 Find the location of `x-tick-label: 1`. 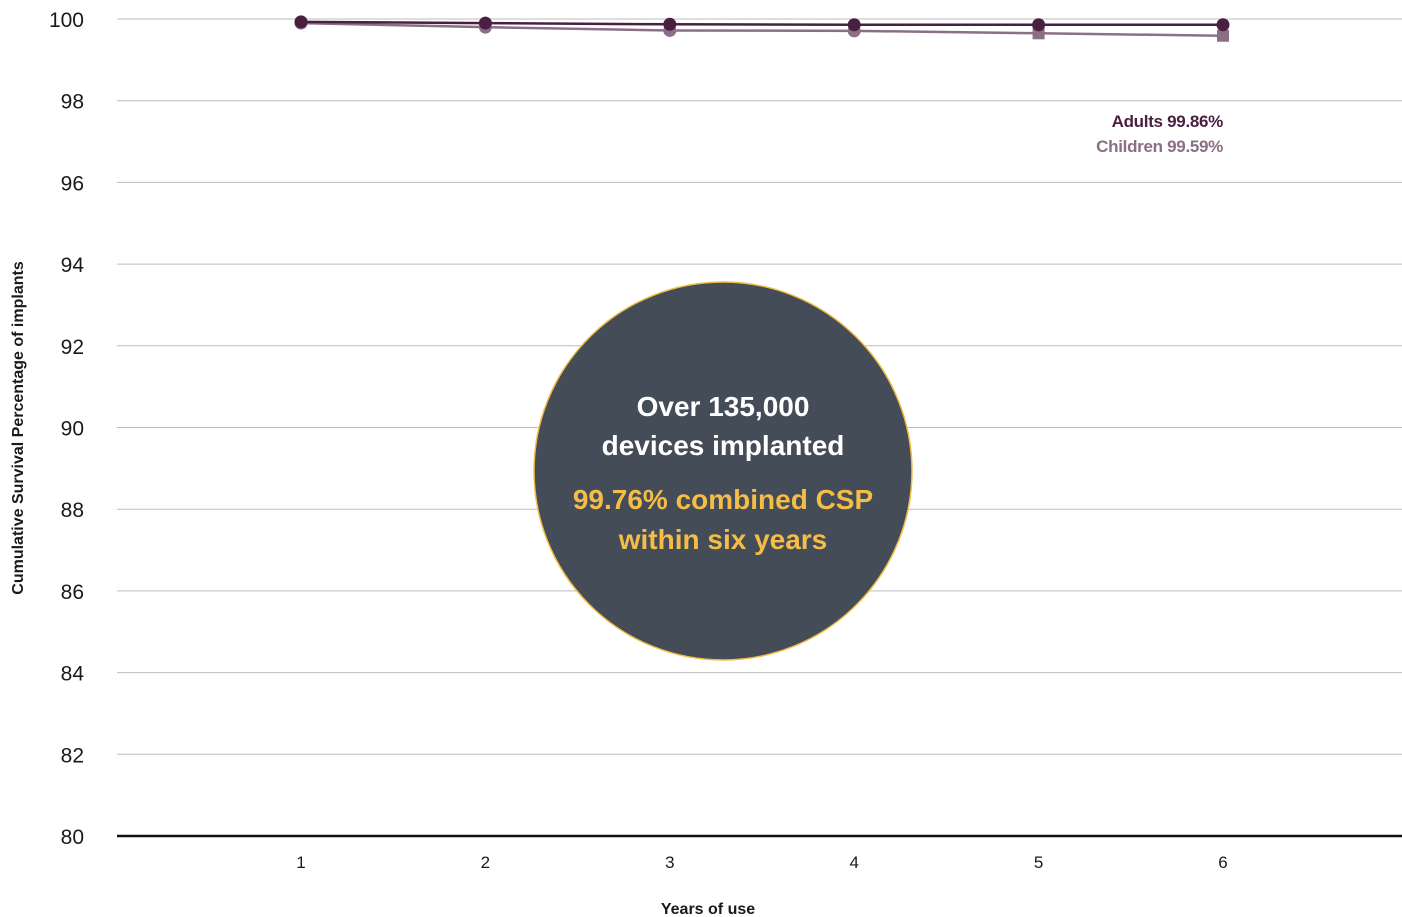

x-tick-label: 1 is located at coordinates (300, 862).